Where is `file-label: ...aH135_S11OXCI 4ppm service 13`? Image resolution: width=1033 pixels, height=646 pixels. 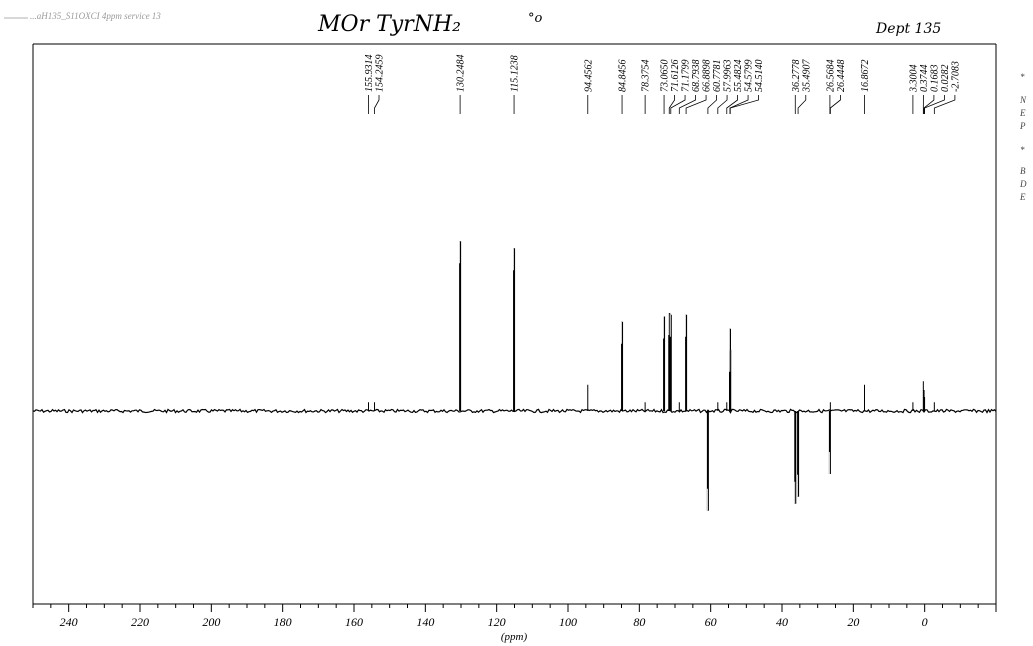
file-label: ...aH135_S11OXCI 4ppm service 13 is located at coordinates (95, 16).